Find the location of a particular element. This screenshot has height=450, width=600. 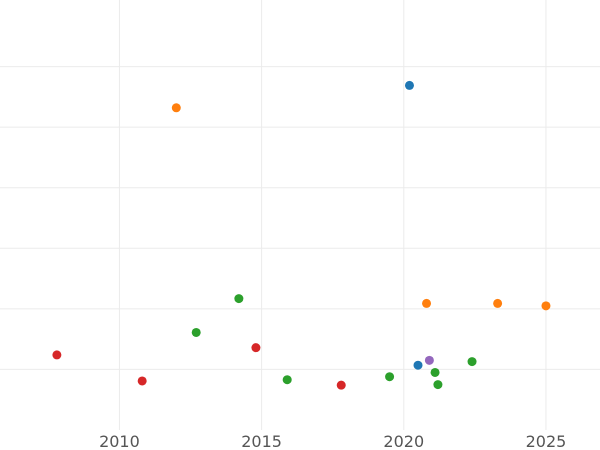

x-tick-label: 2025 is located at coordinates (546, 441).